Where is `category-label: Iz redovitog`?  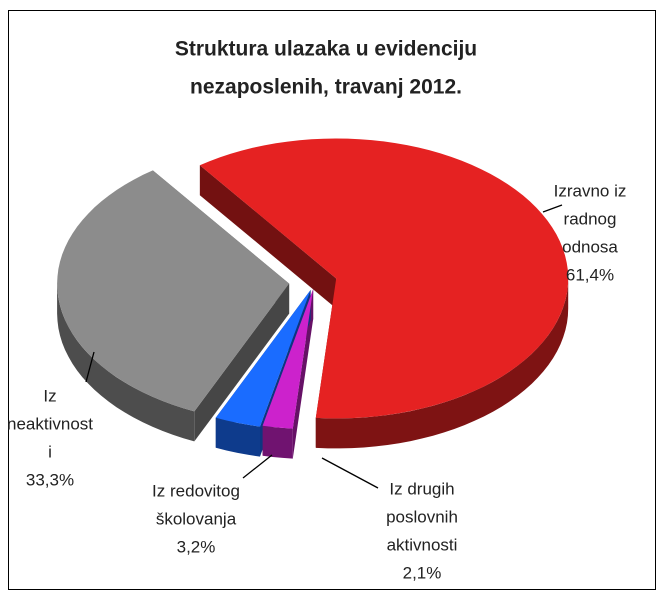
category-label: Iz redovitog is located at coordinates (196, 490).